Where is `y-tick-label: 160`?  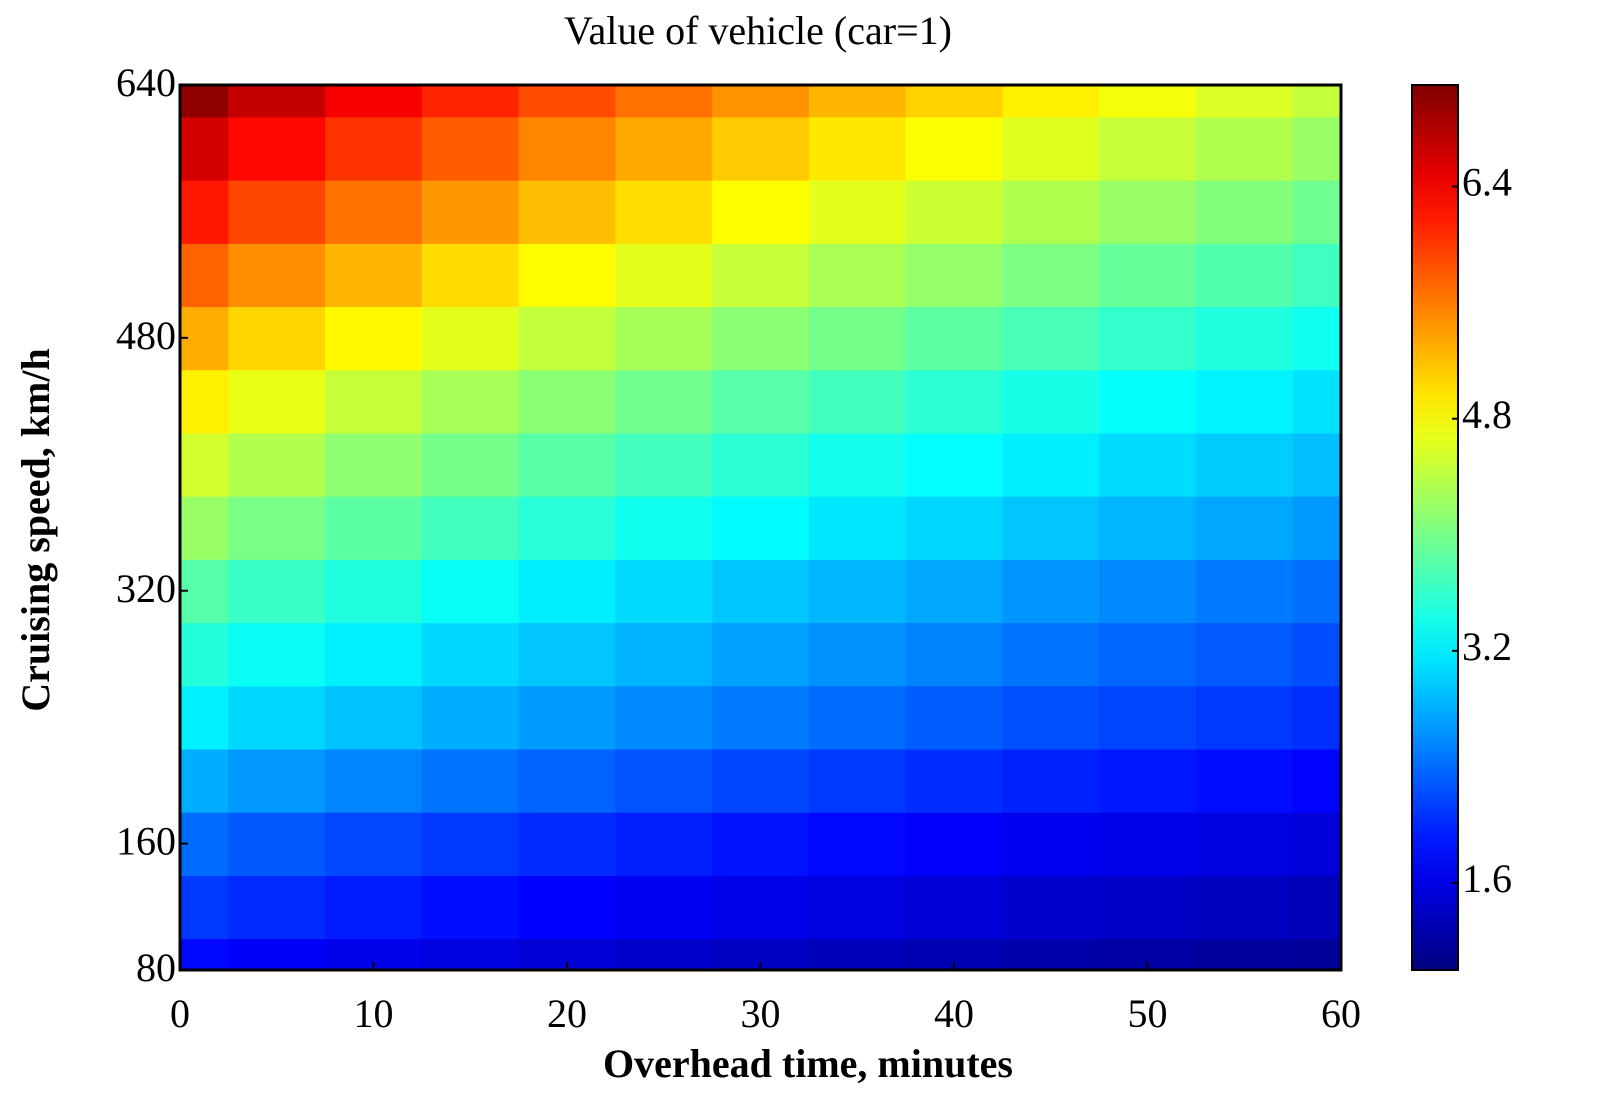 y-tick-label: 160 is located at coordinates (146, 841).